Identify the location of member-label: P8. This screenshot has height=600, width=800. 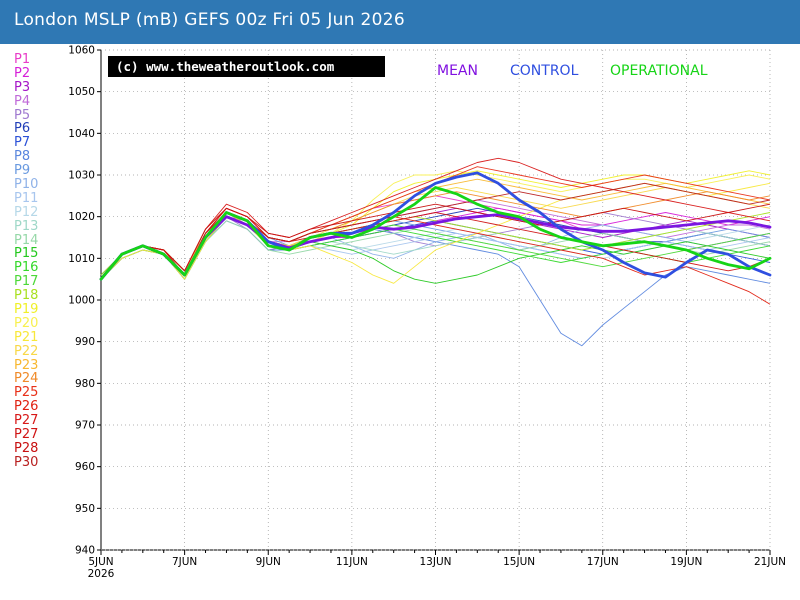
(22, 157).